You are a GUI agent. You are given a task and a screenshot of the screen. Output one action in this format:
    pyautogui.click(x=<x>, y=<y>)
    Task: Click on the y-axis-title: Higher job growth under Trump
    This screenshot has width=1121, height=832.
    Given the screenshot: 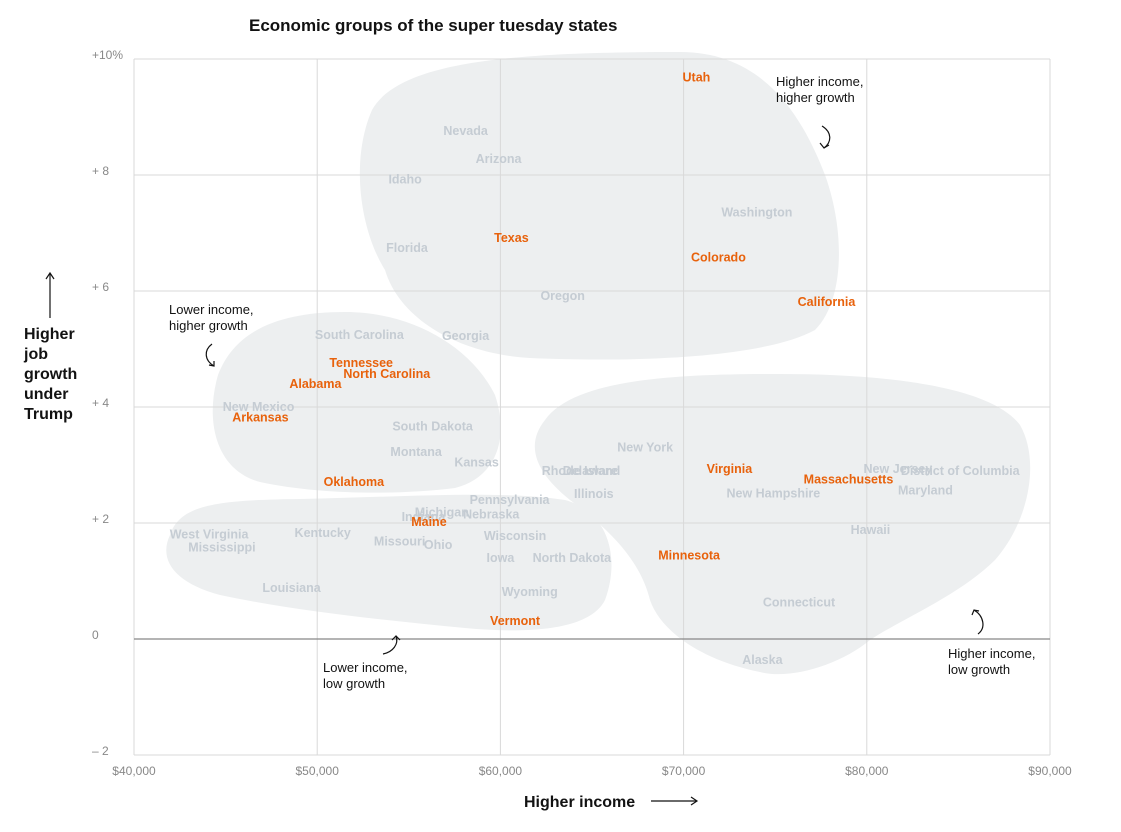 What is the action you would take?
    pyautogui.click(x=50, y=347)
    